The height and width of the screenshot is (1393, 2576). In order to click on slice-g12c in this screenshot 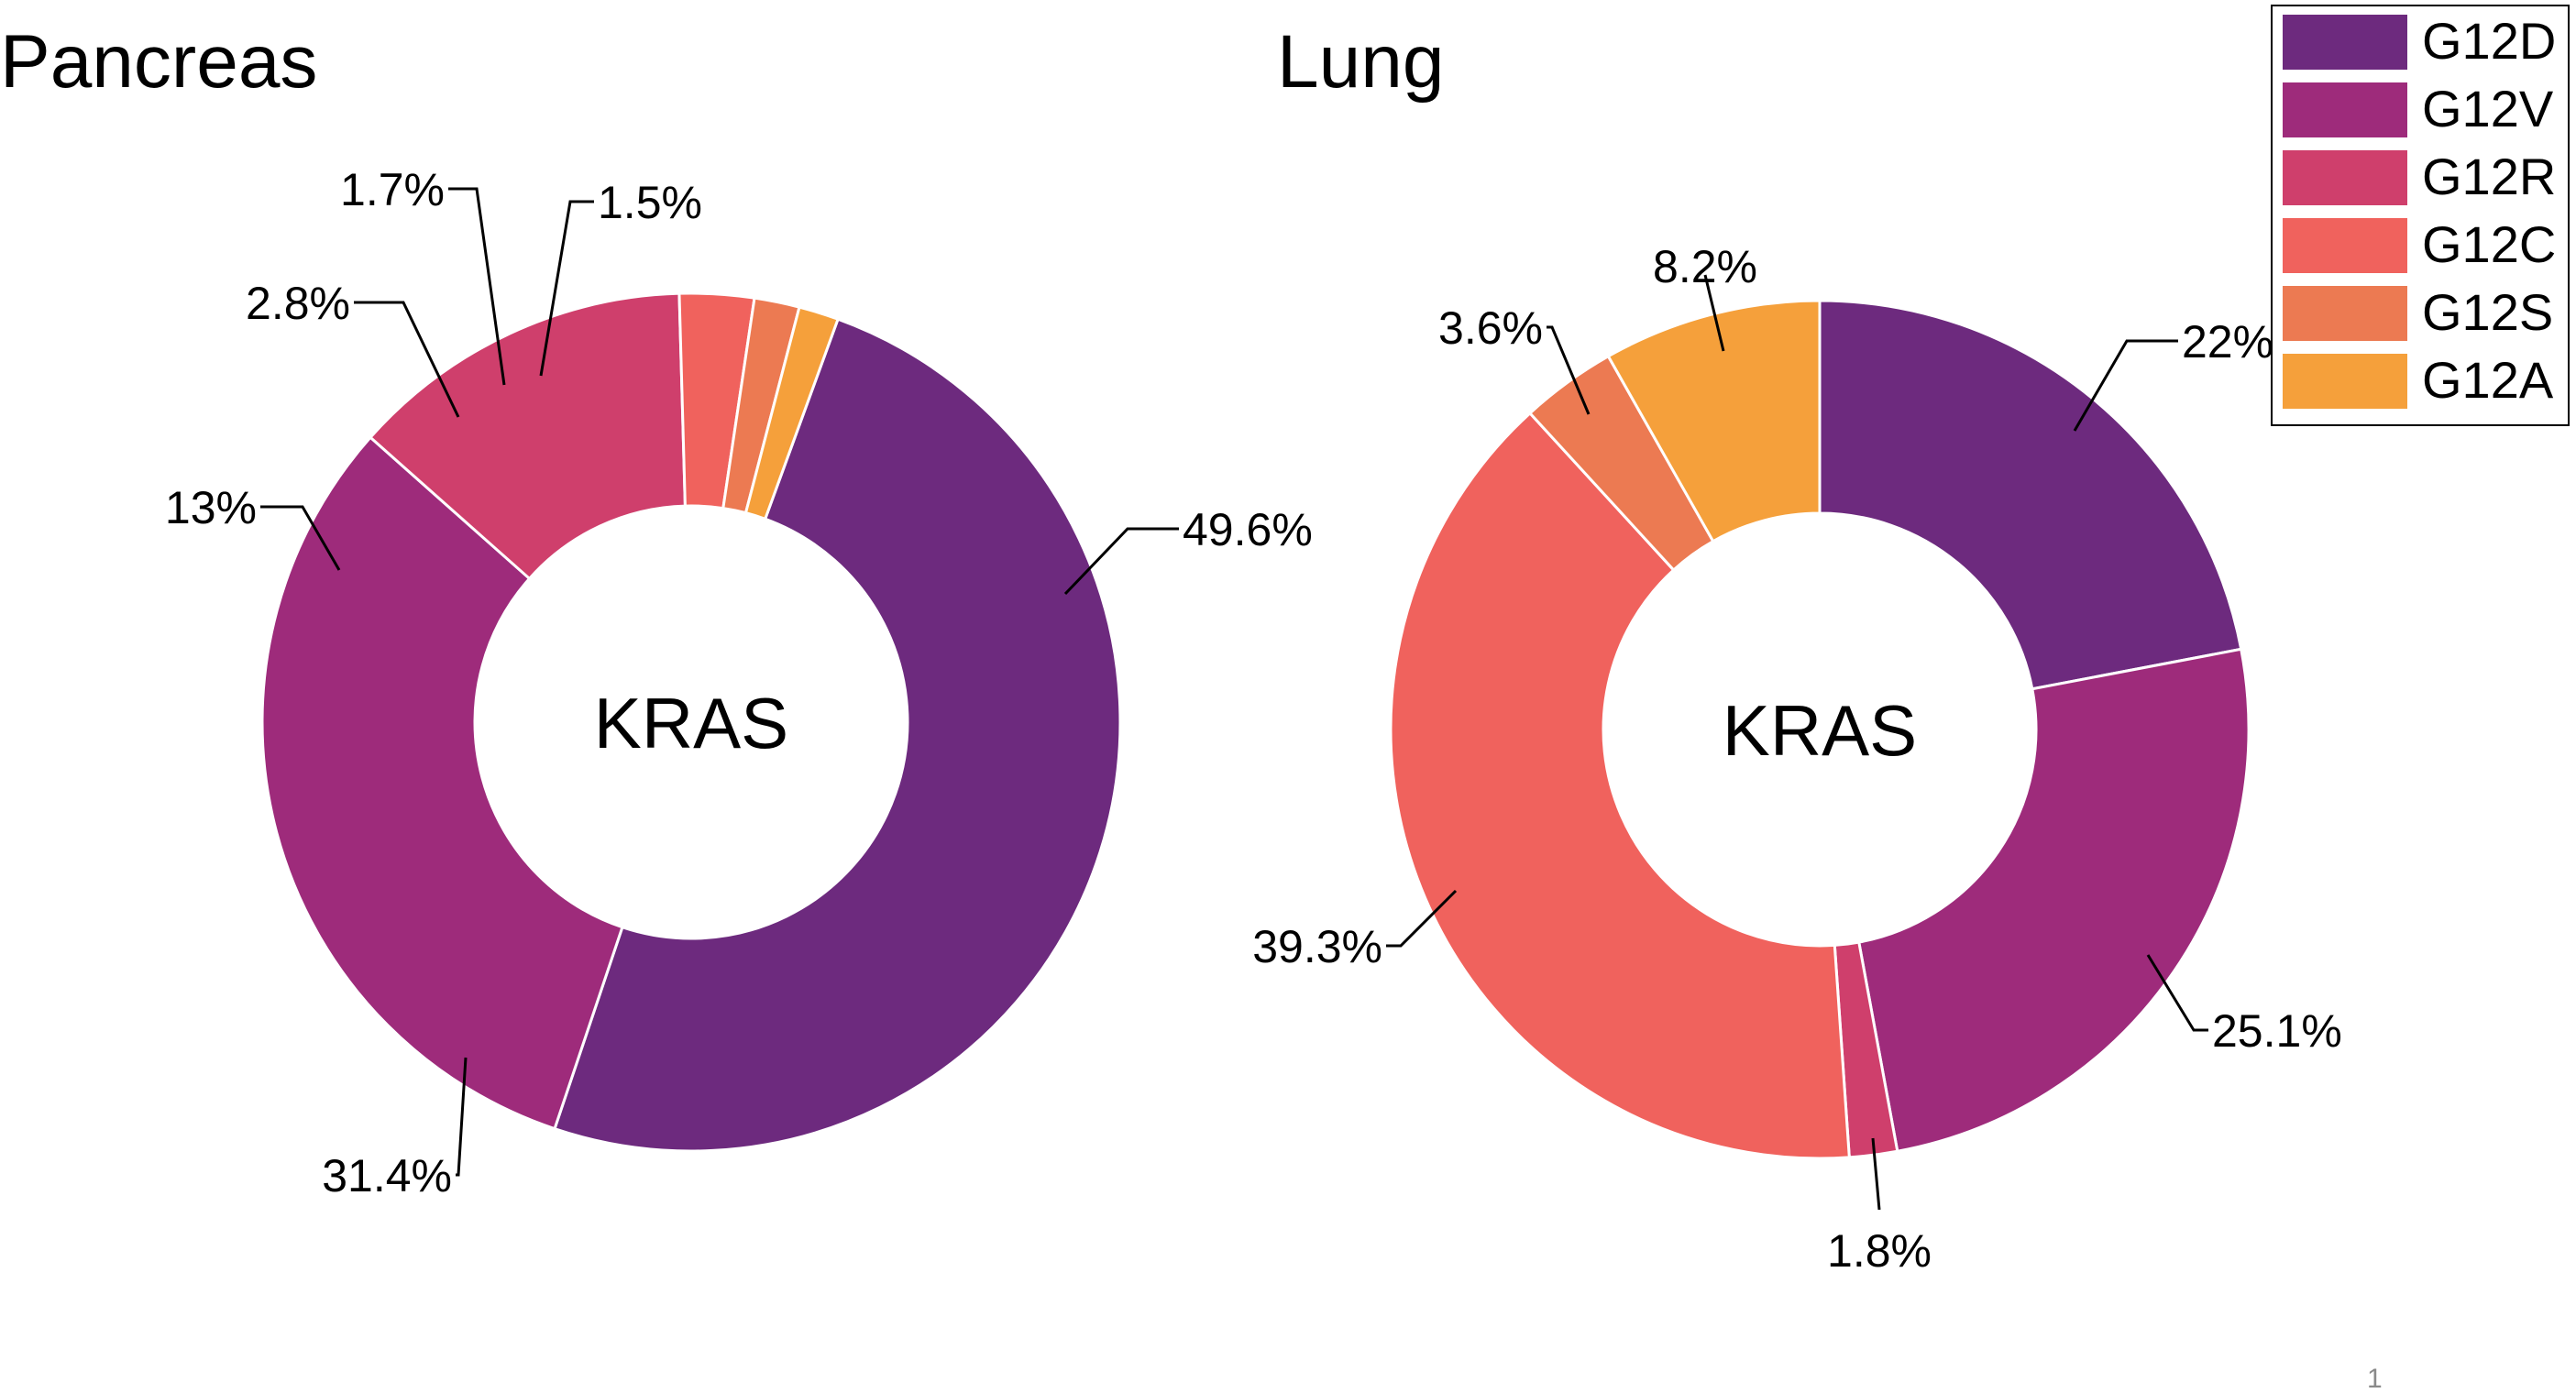, I will do `click(1620, 786)`.